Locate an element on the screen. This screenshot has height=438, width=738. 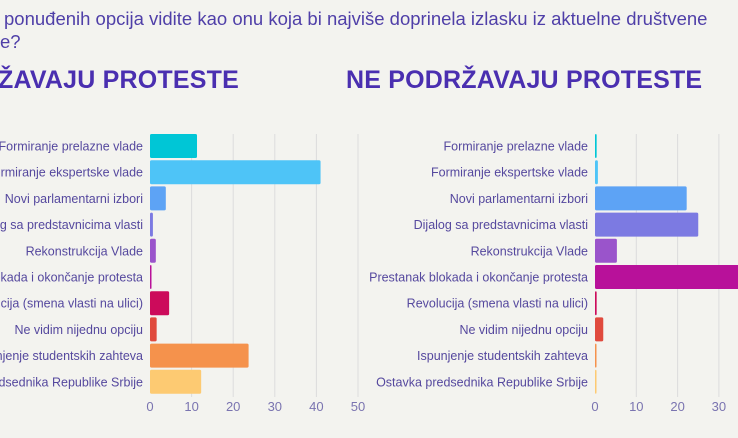
right-chart-title: NE PODRŽAVAJU PROTESTE is located at coordinates (524, 80).